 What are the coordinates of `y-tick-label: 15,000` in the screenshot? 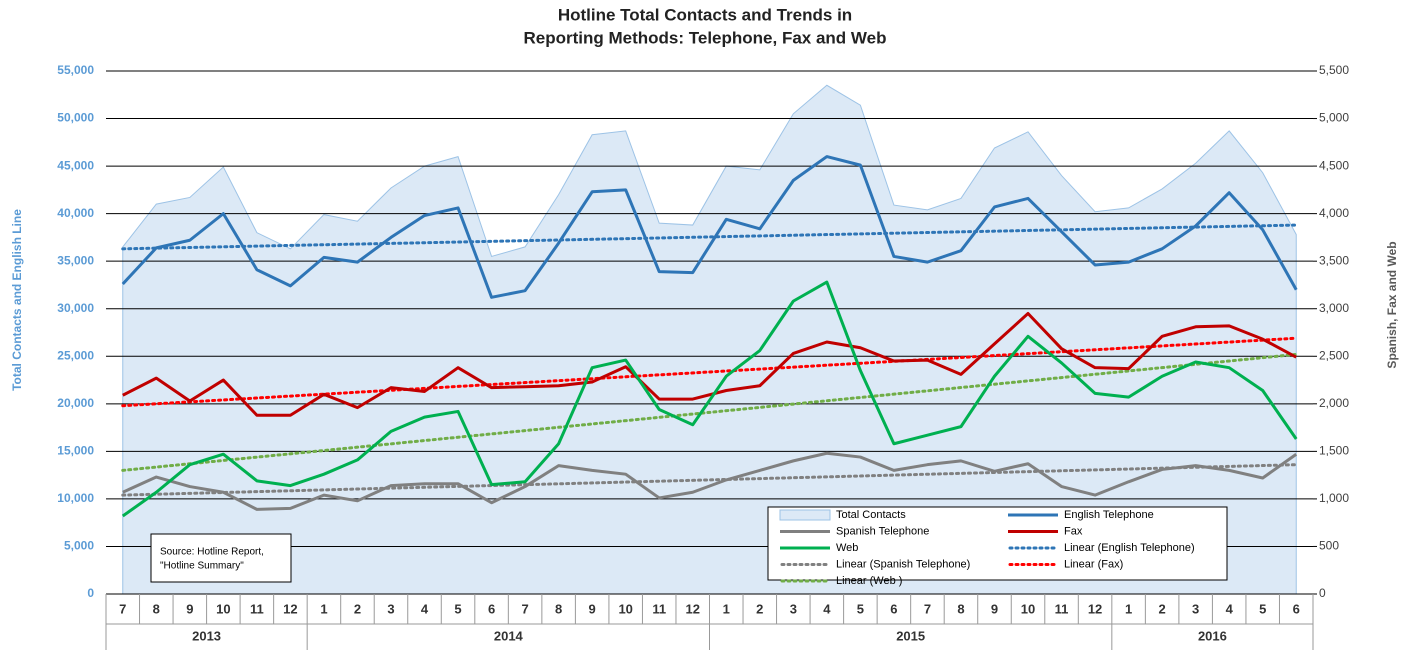 It's located at (75, 451).